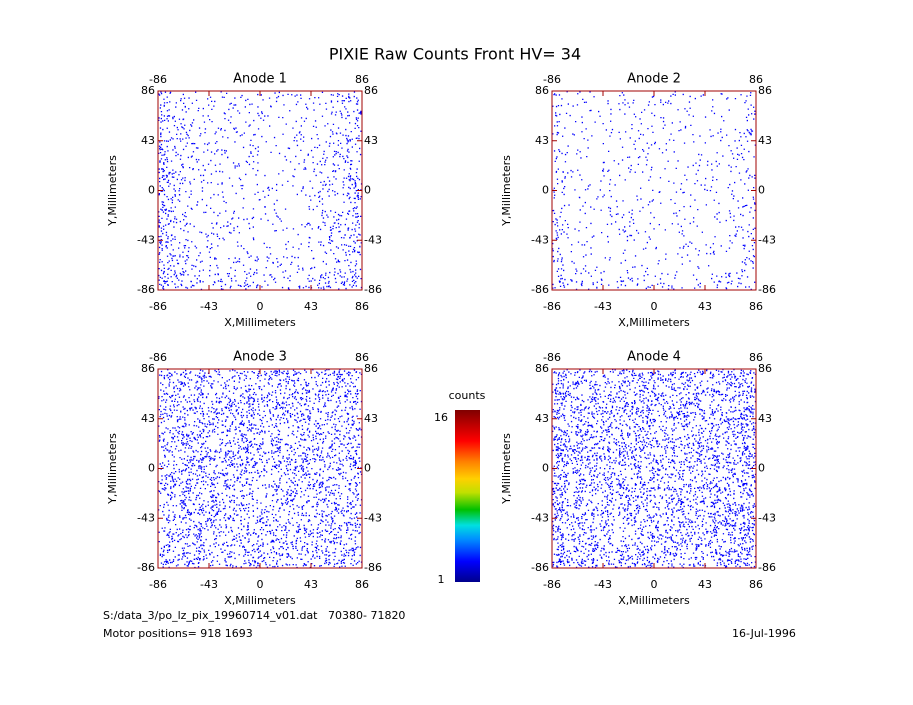 Image resolution: width=913 pixels, height=705 pixels. I want to click on footer-motor: Motor positions= 918 1693, so click(178, 633).